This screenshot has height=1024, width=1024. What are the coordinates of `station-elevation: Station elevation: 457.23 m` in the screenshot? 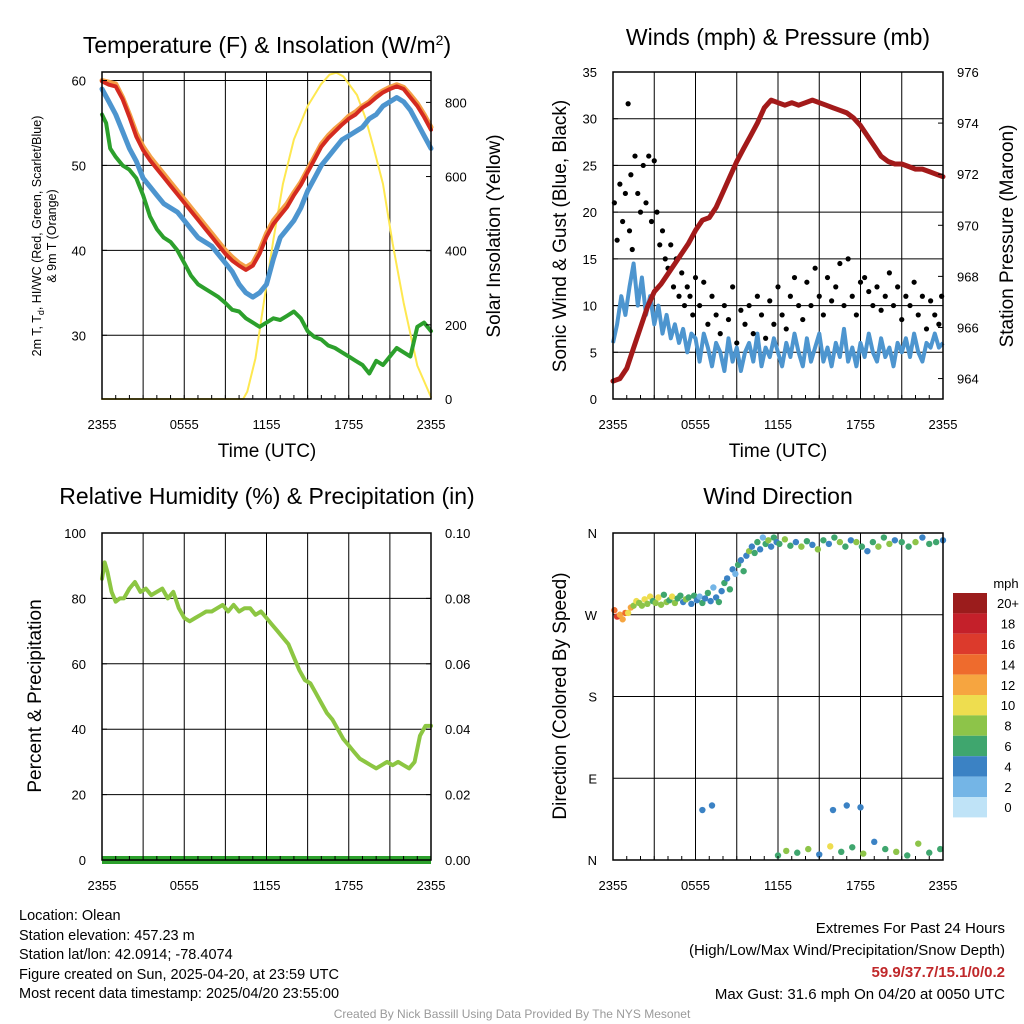 It's located at (107, 935).